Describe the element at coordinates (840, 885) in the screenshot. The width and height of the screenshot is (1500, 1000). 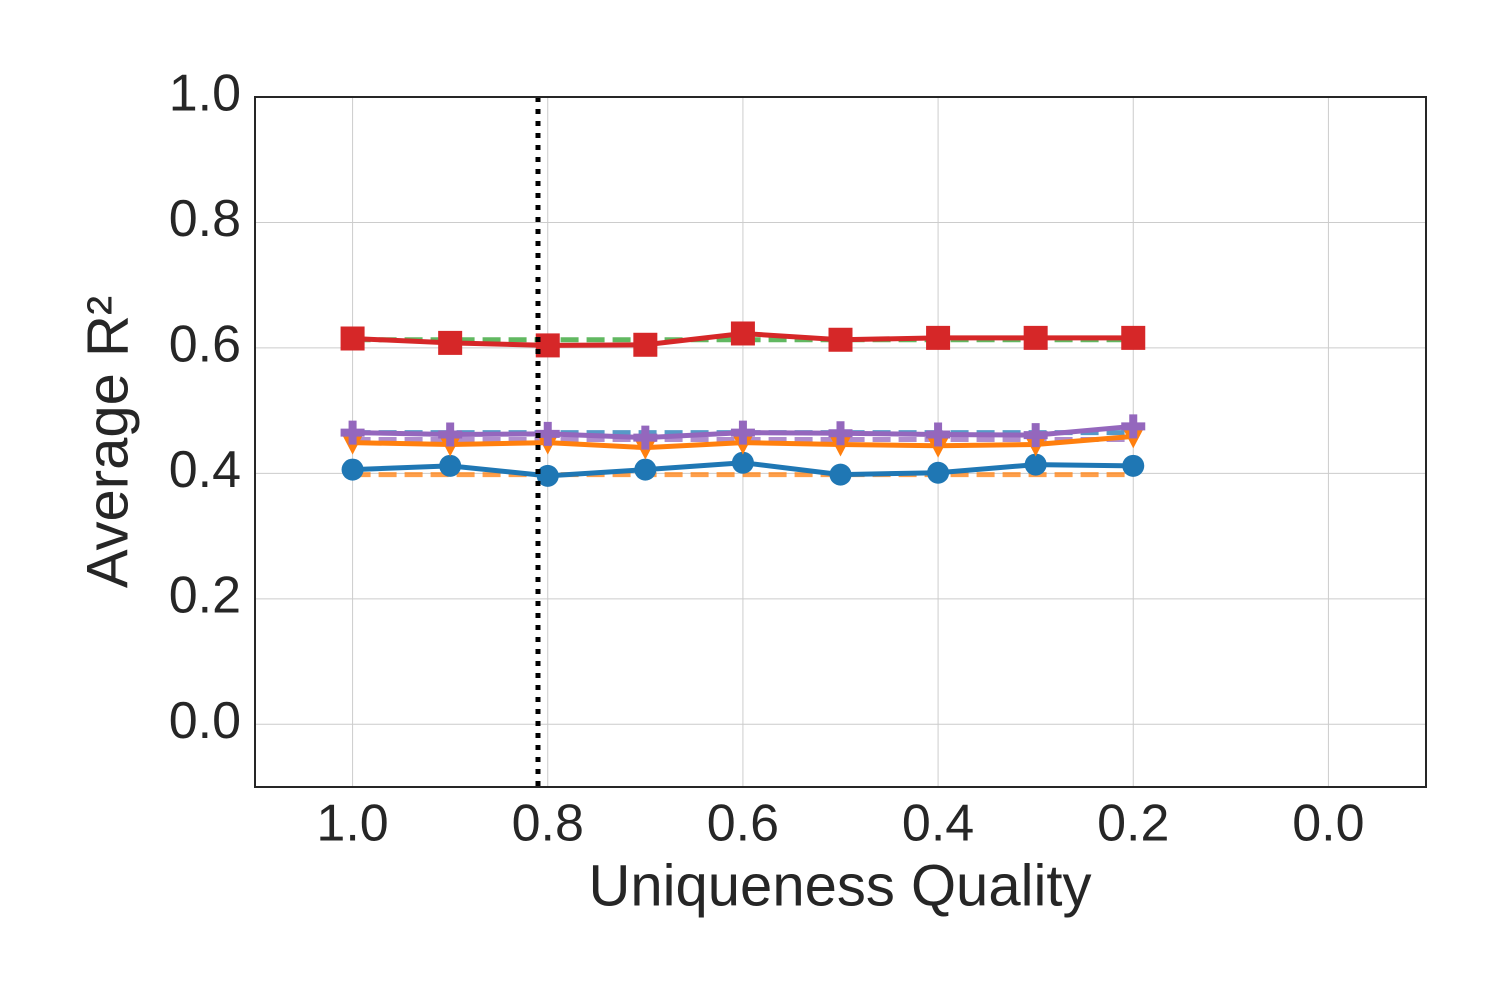
I see `x-axis-label: Uniqueness Quality` at that location.